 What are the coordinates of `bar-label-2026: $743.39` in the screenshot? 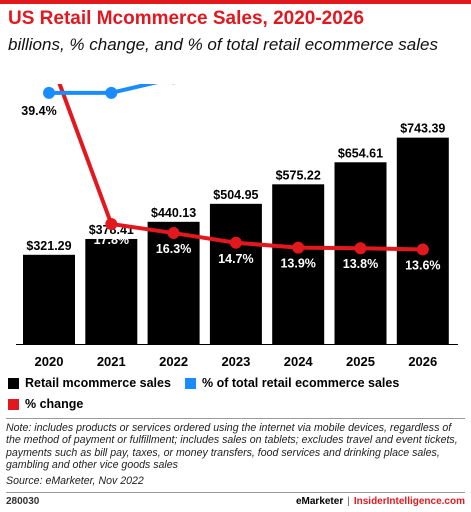 It's located at (422, 129).